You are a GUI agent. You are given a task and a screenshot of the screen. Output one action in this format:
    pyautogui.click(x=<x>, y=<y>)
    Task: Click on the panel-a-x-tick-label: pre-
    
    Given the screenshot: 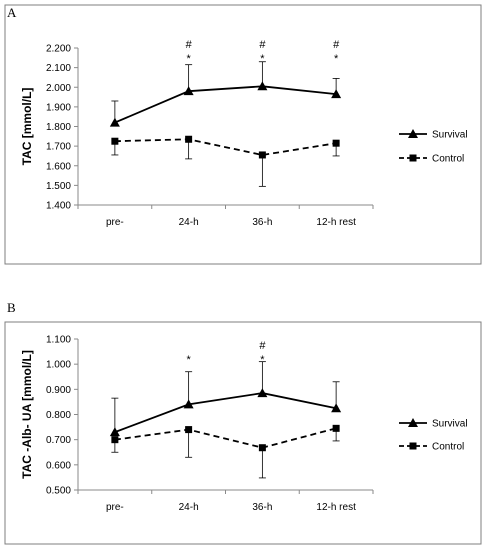 What is the action you would take?
    pyautogui.click(x=115, y=222)
    